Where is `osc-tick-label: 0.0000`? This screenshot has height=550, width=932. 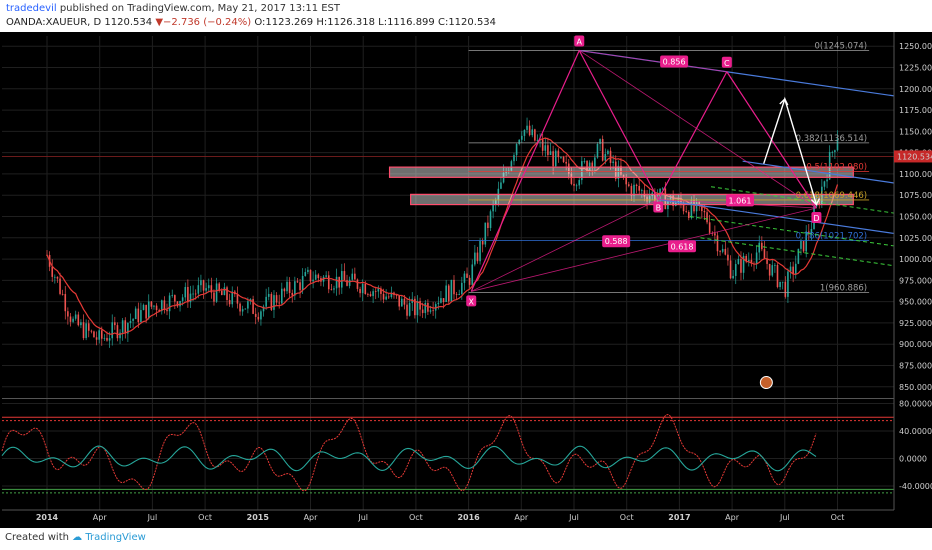
osc-tick-label: 0.0000 is located at coordinates (913, 458).